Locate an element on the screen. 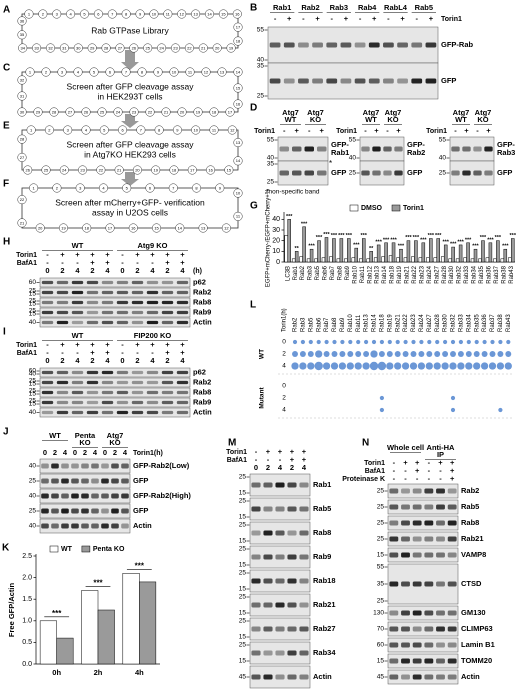 The height and width of the screenshot is (696, 520). flow-text: Screen after GFP cleavage assay is located at coordinates (131, 86).